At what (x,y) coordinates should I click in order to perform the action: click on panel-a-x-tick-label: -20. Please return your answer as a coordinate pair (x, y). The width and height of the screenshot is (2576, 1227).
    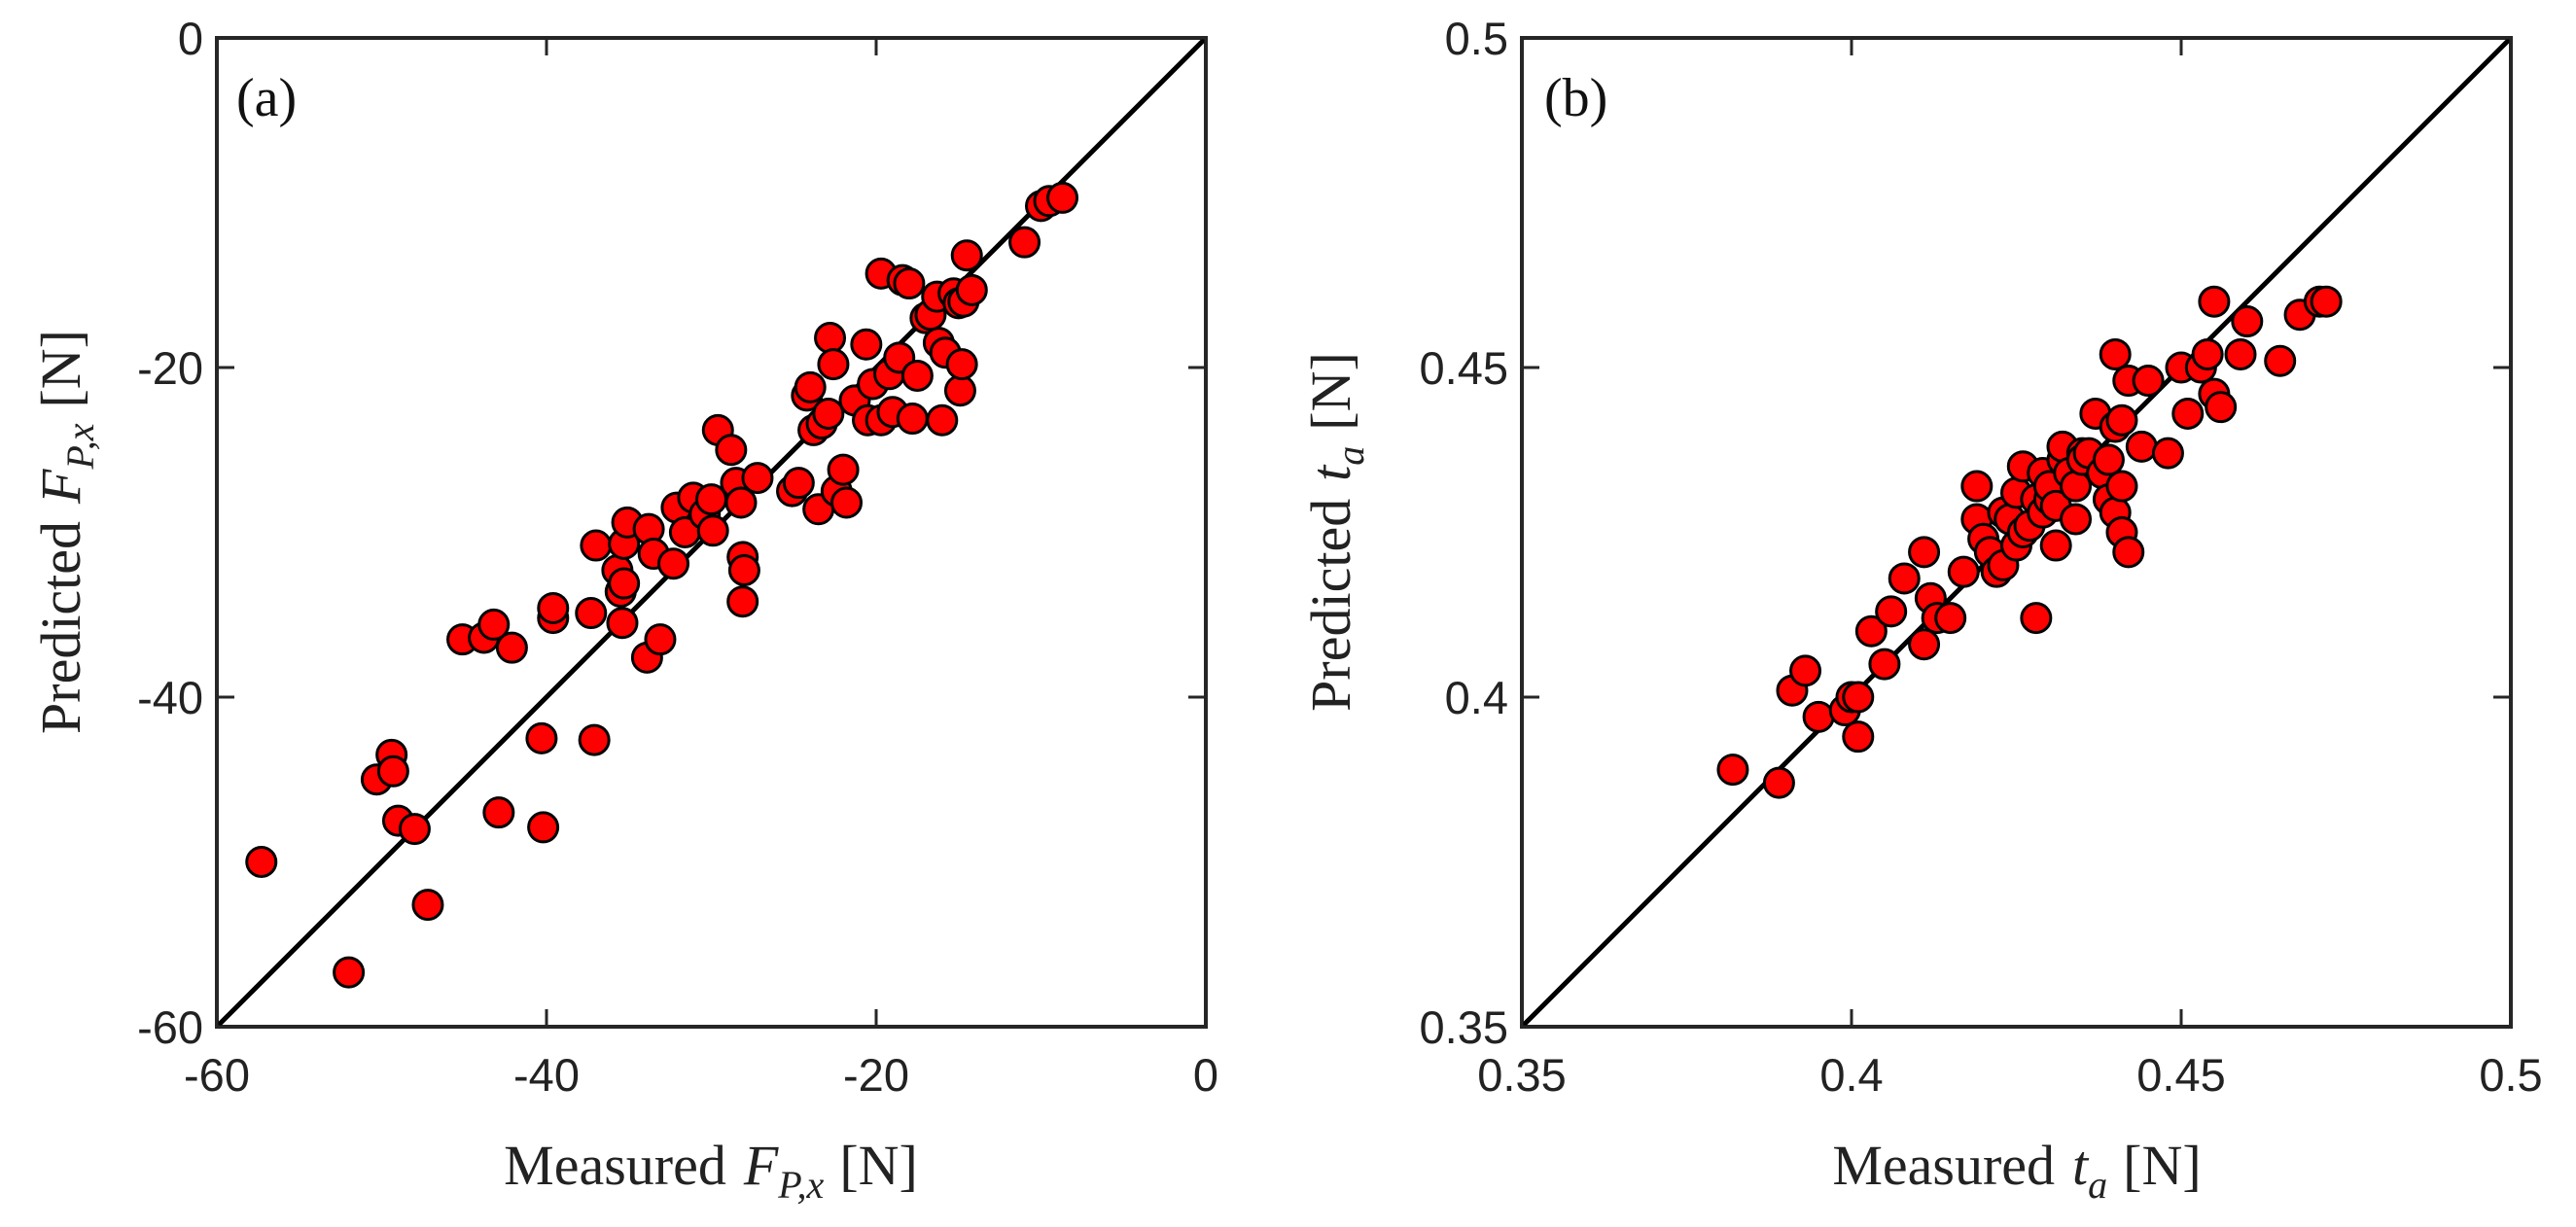
    Looking at the image, I should click on (876, 1075).